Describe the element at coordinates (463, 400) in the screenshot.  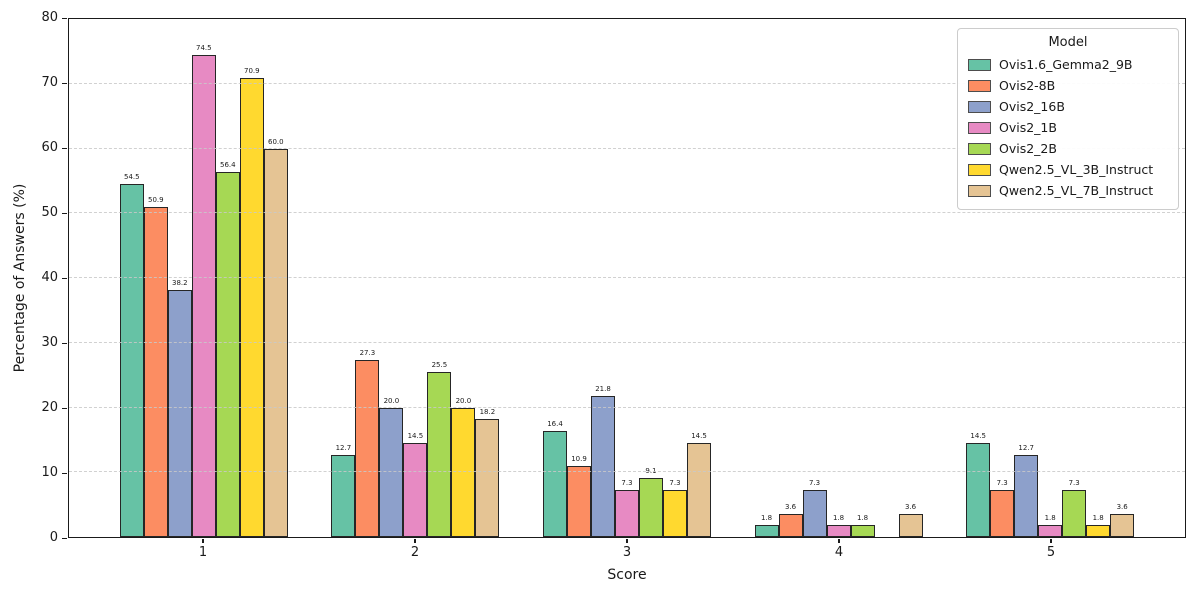
I see `bar-value-label: 20.0` at that location.